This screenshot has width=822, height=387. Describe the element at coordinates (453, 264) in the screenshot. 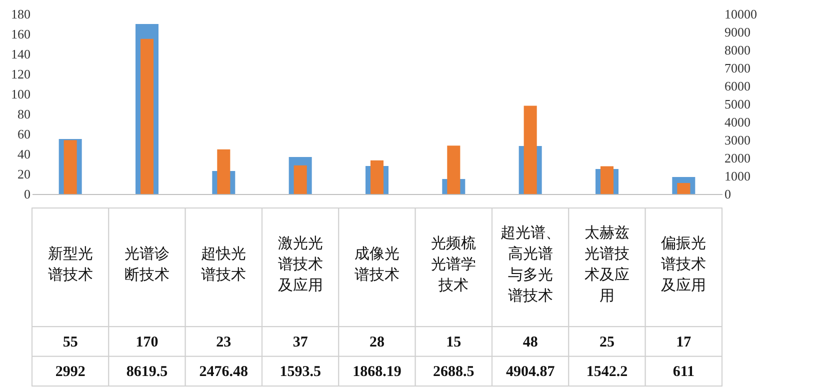

I see `x-tick-label: 光频梳光谱学技术` at that location.